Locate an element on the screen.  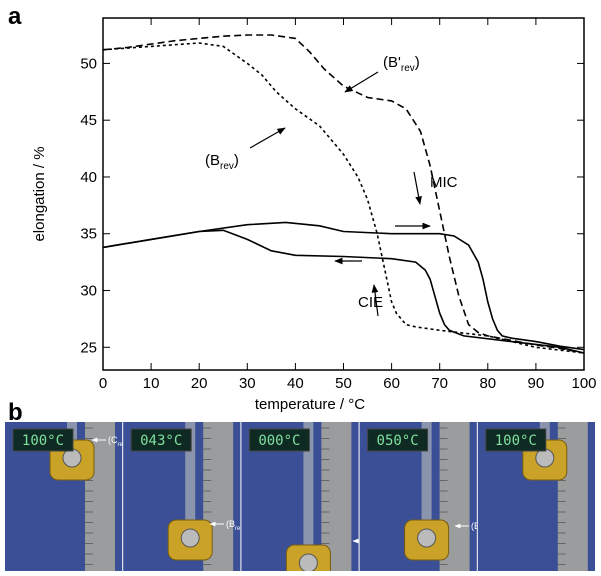
y-tick-label: 35 is located at coordinates (88, 234).